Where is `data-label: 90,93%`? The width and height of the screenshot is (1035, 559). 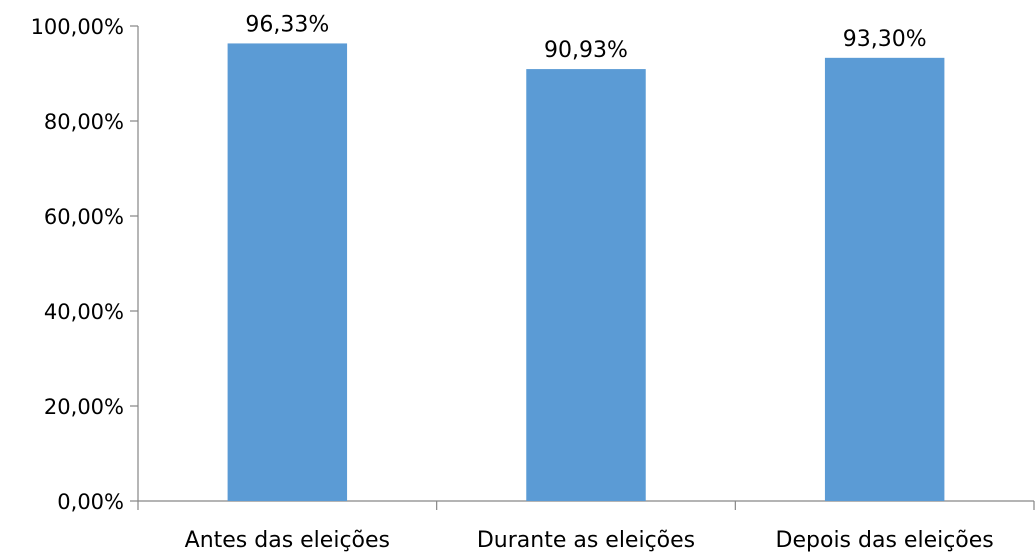
data-label: 90,93% is located at coordinates (586, 50).